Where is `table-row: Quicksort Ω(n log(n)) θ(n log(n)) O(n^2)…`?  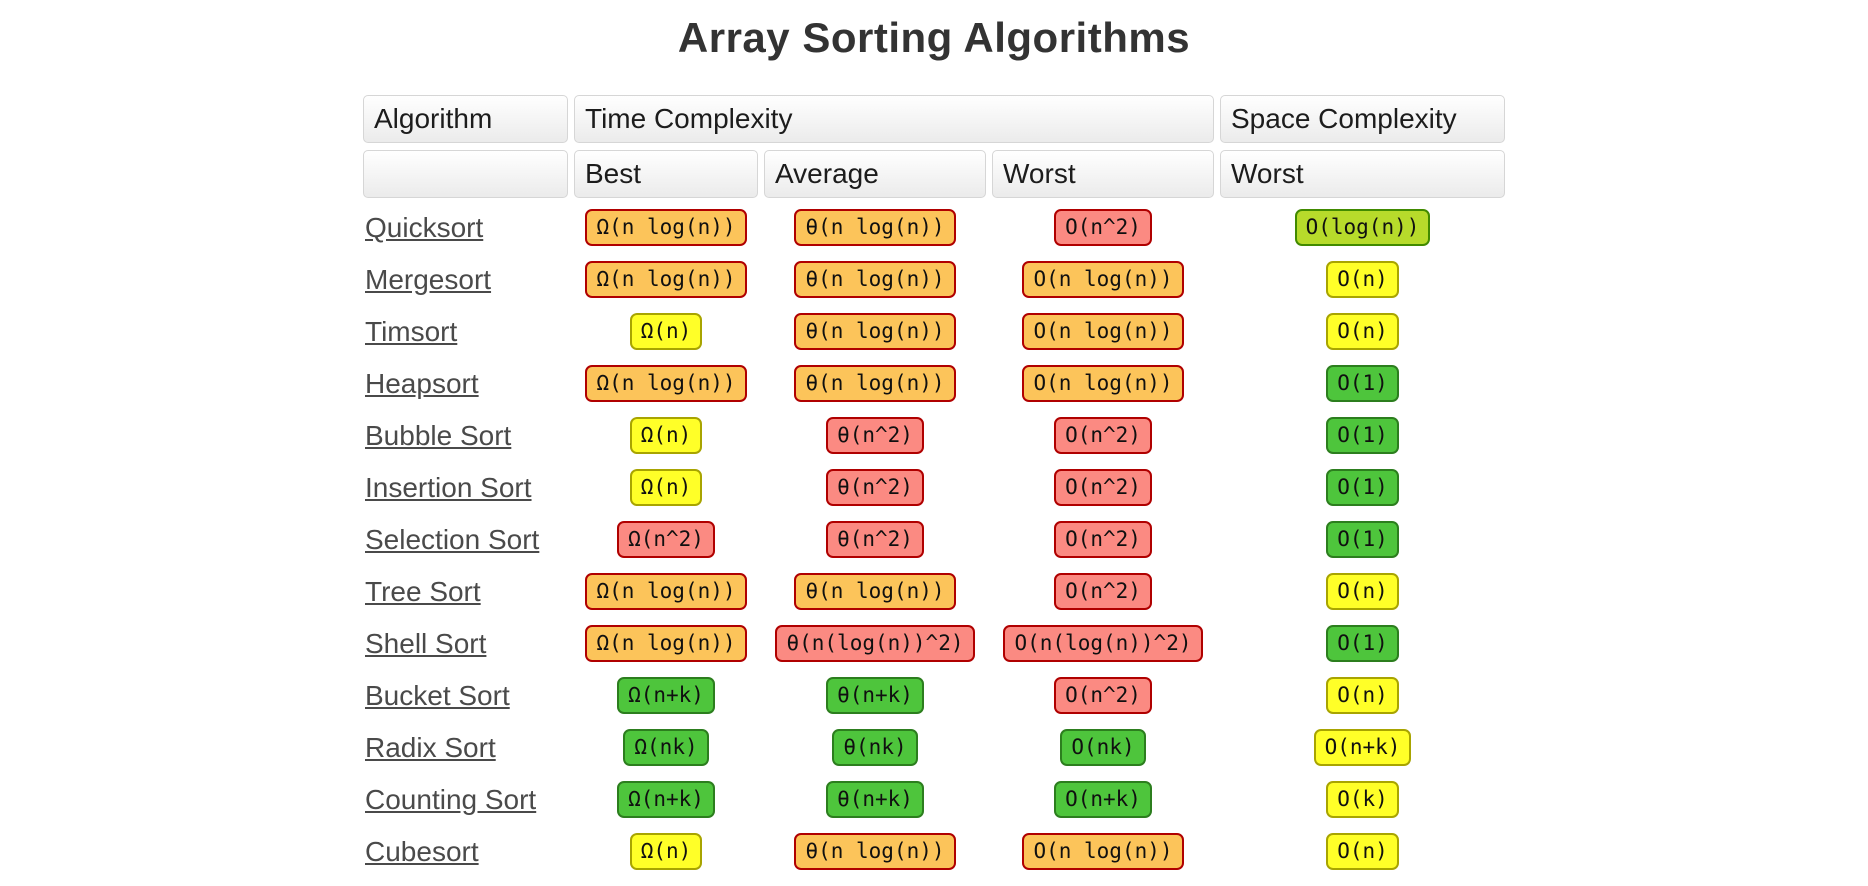
table-row: Quicksort Ω(n log(n)) θ(n log(n)) O(n^2)… is located at coordinates (934, 227).